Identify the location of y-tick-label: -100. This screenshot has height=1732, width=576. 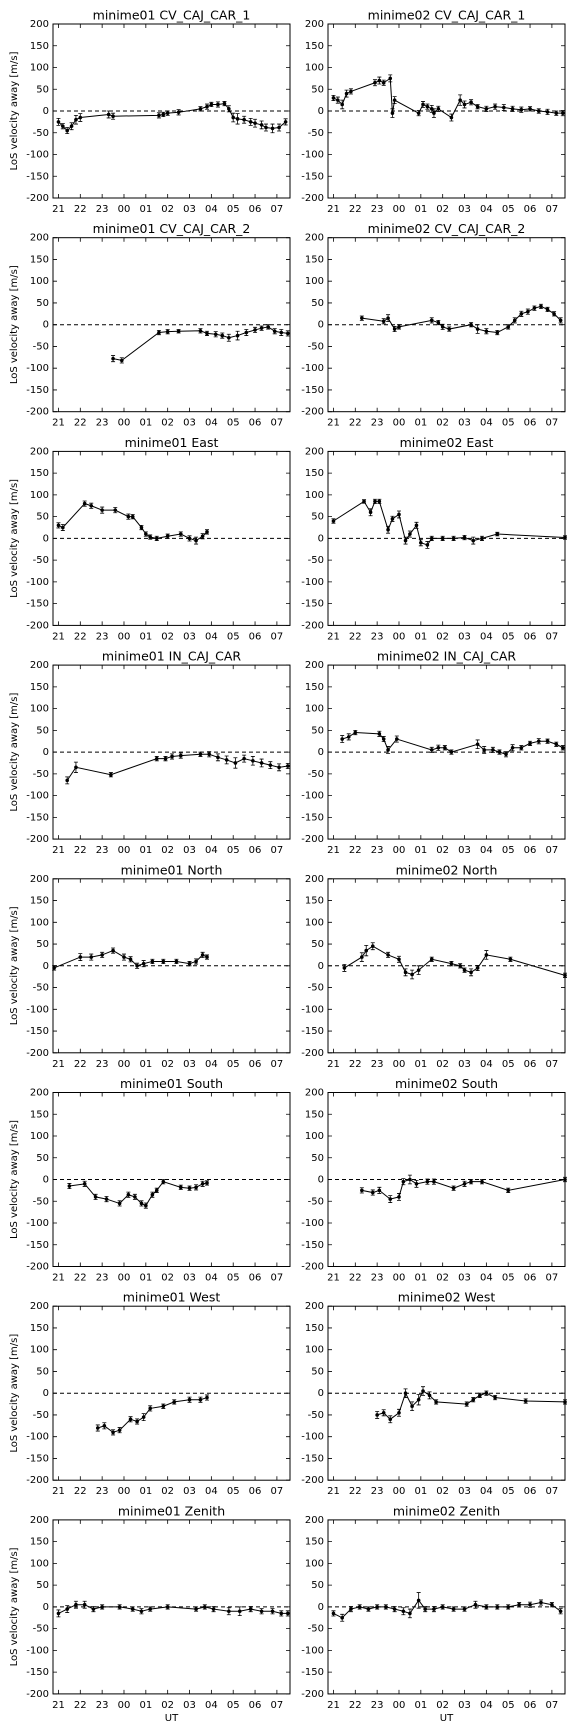
(37, 1437).